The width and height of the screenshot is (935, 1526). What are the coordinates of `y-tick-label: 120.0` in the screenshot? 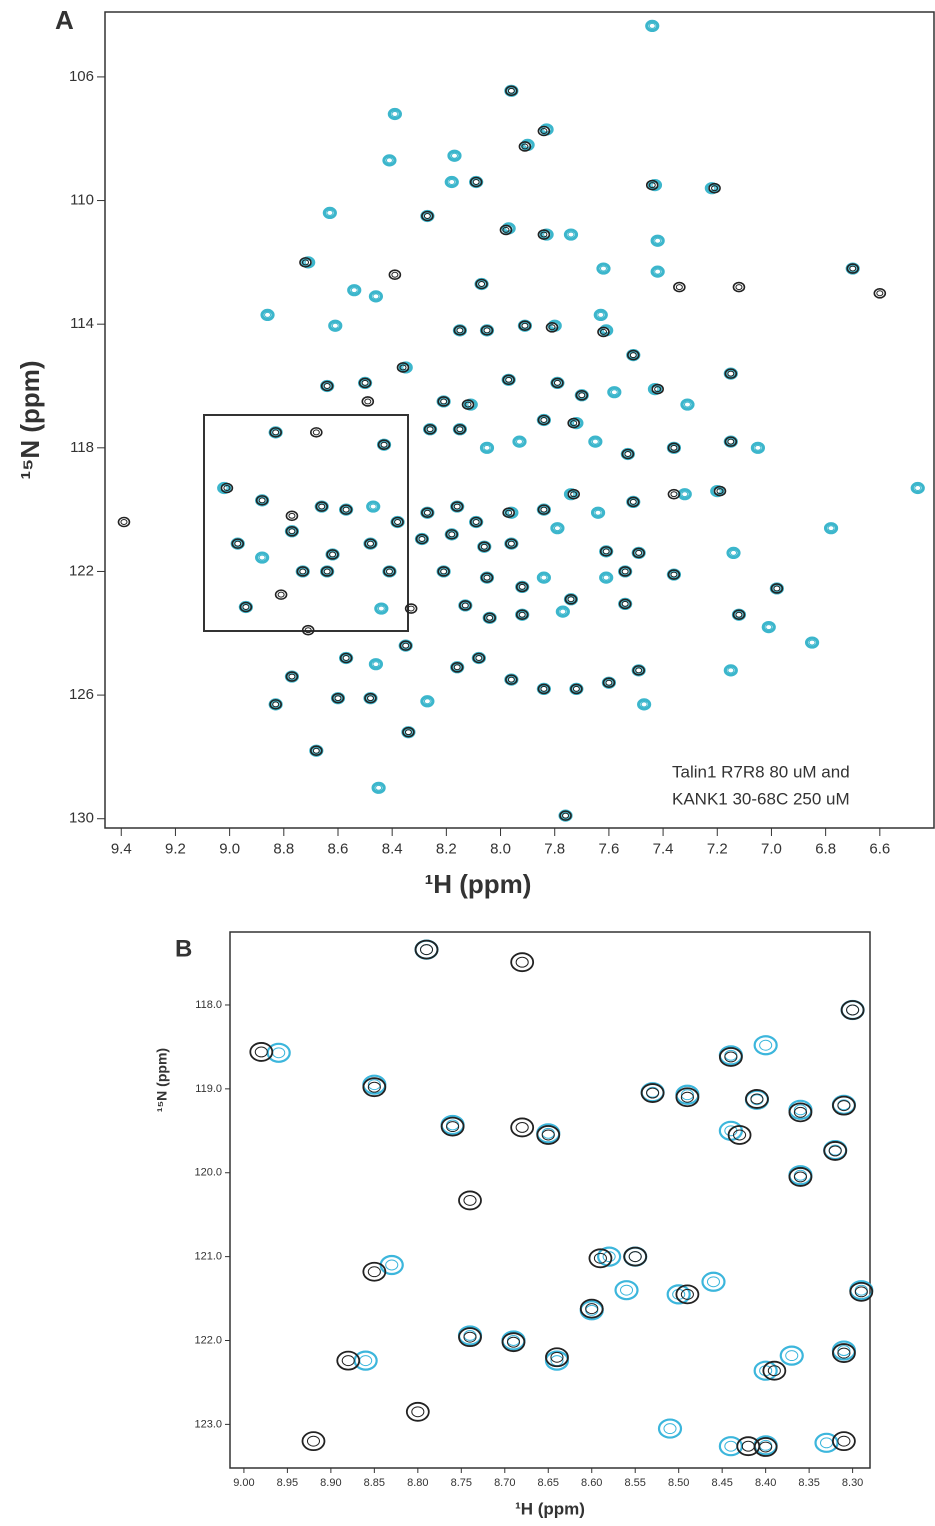 It's located at (208, 1173).